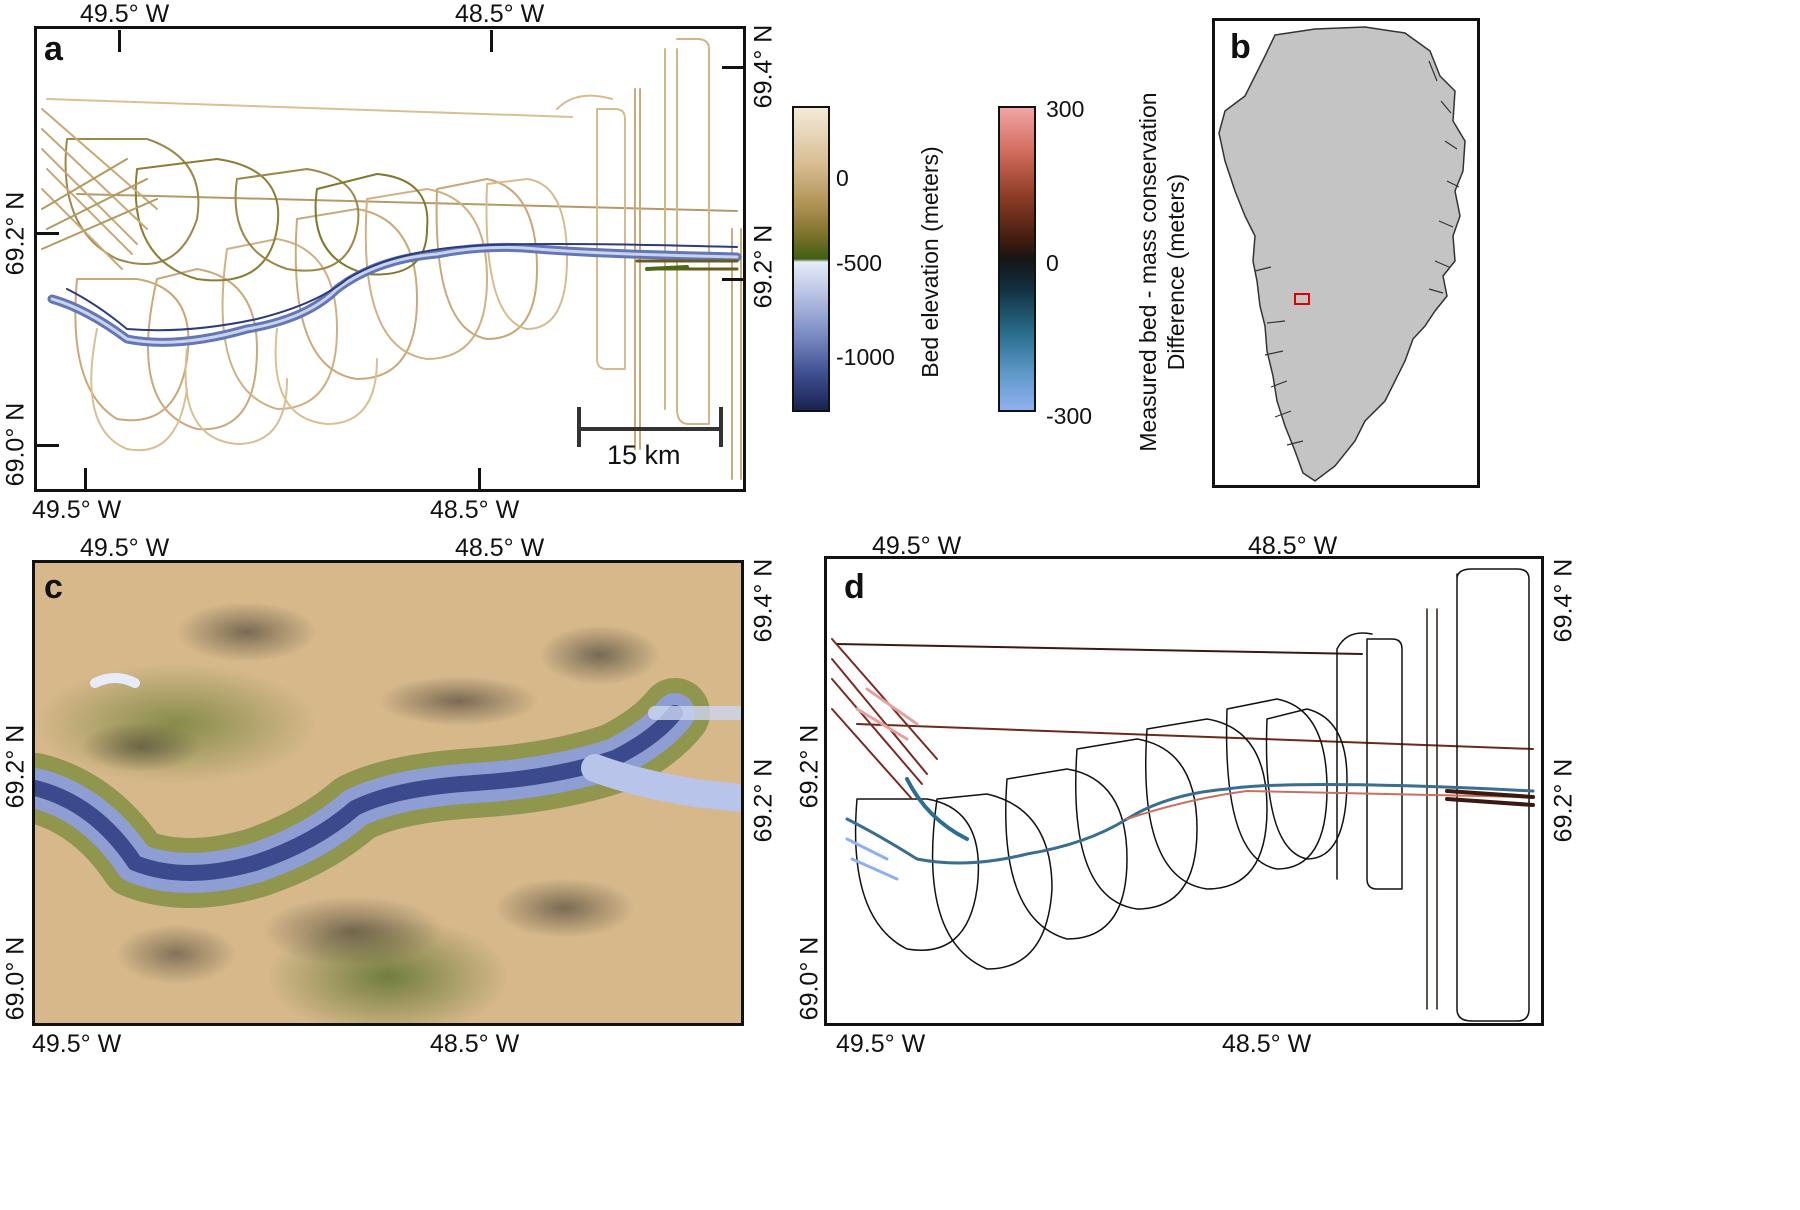 The image size is (1800, 1210). Describe the element at coordinates (917, 546) in the screenshot. I see `panel-d-top-lon-1: 49.5° W` at that location.